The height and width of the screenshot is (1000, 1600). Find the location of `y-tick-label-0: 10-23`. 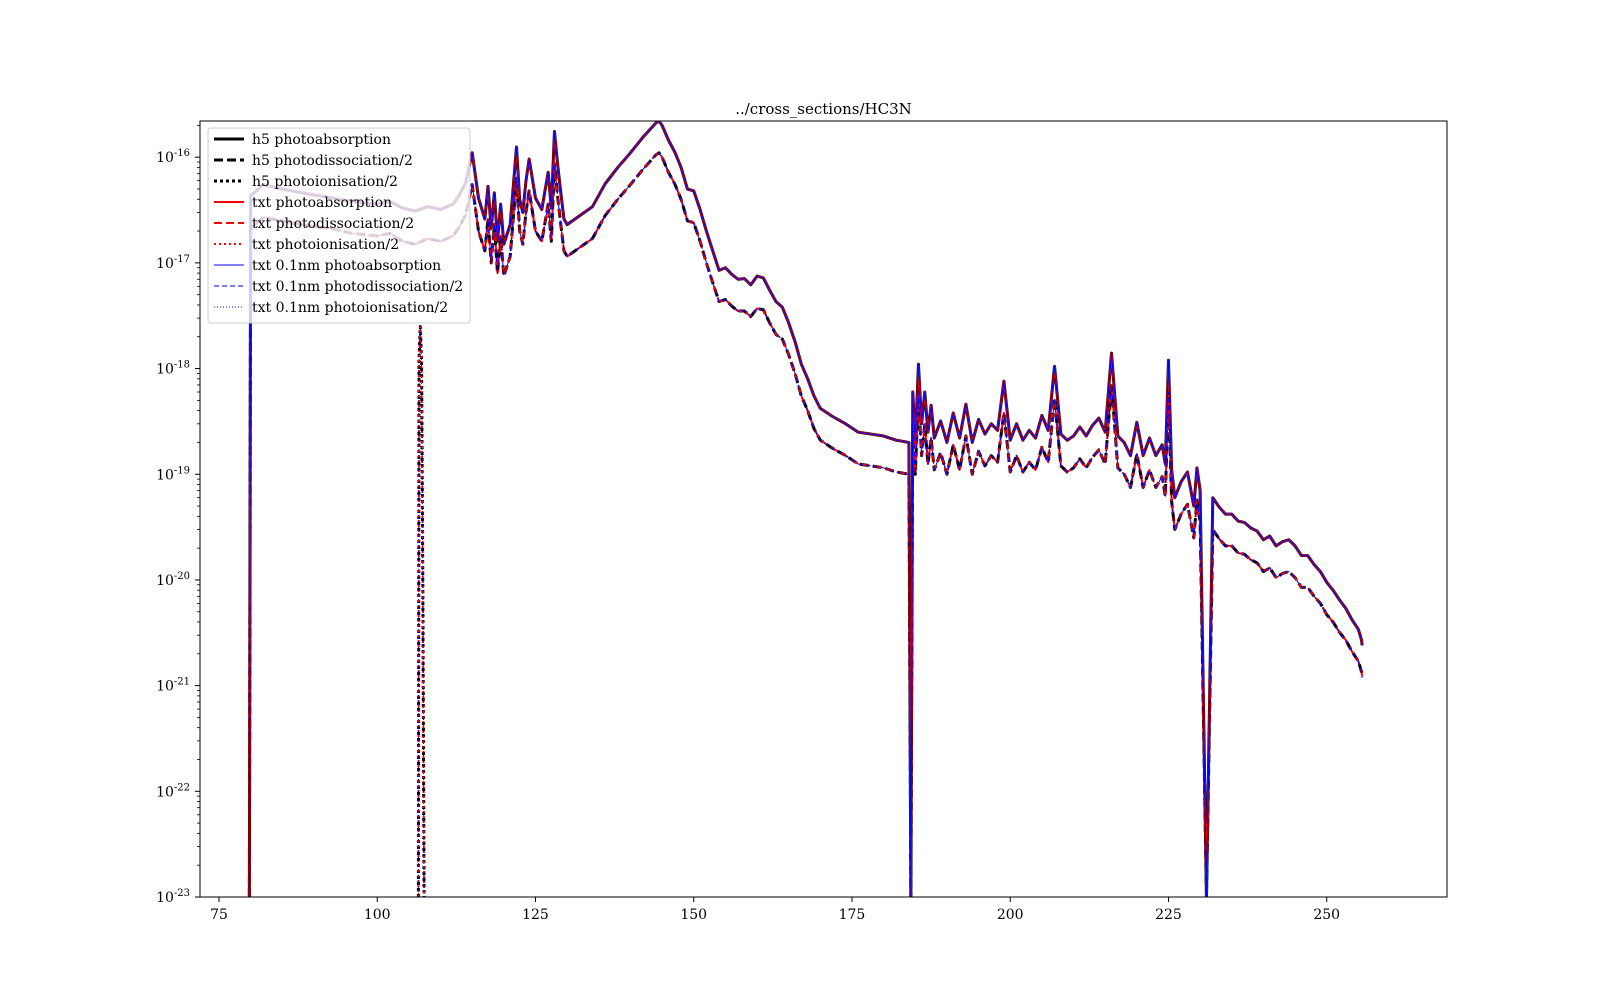

y-tick-label-0: 10-23 is located at coordinates (173, 897).